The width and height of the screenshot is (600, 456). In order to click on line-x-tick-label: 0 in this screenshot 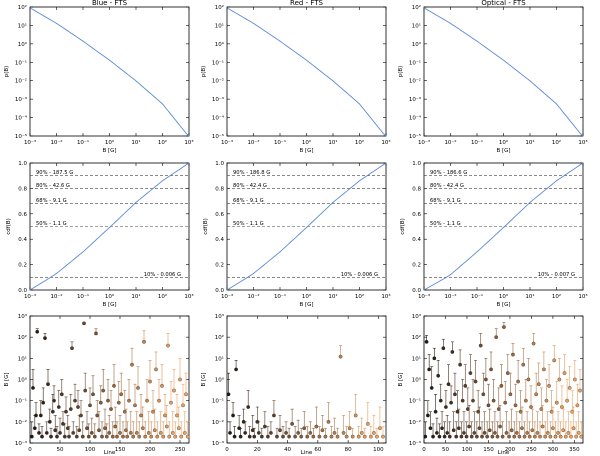, I will do `click(30, 450)`.